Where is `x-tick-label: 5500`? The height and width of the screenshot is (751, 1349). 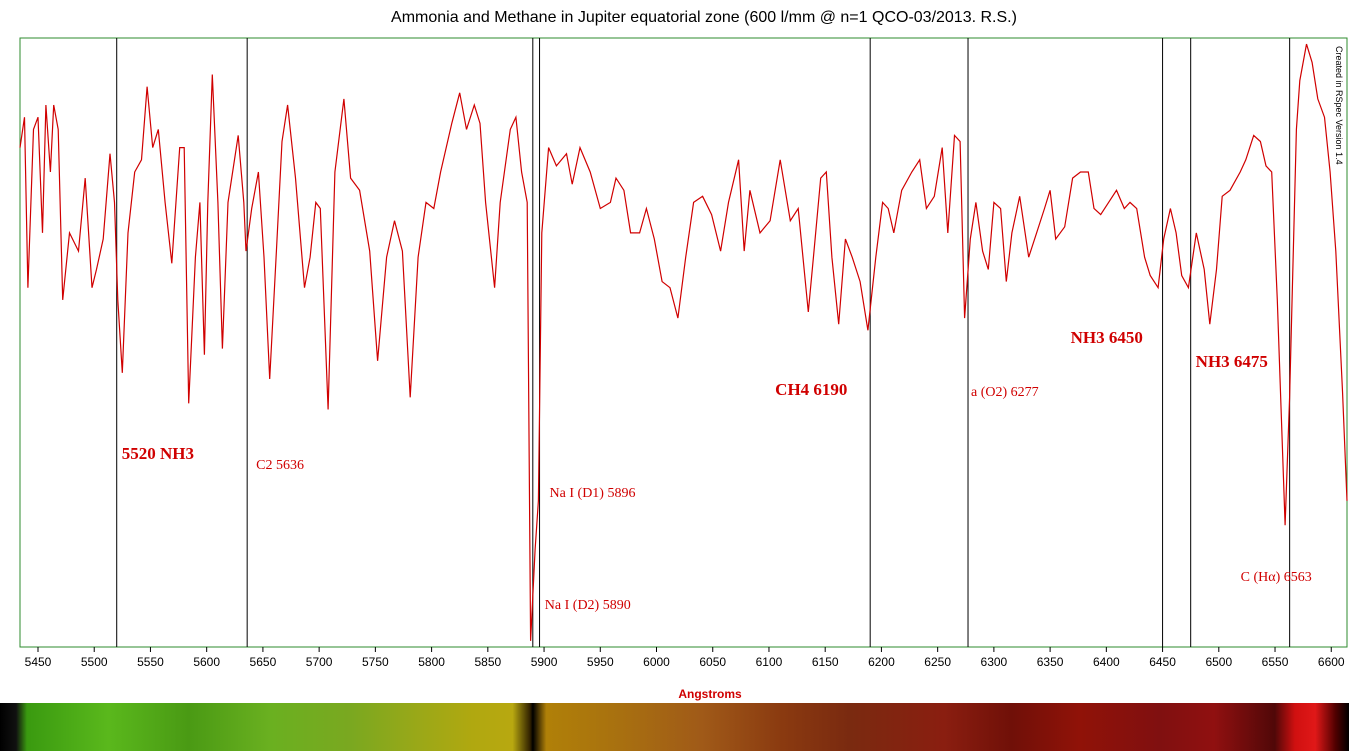 x-tick-label: 5500 is located at coordinates (94, 662).